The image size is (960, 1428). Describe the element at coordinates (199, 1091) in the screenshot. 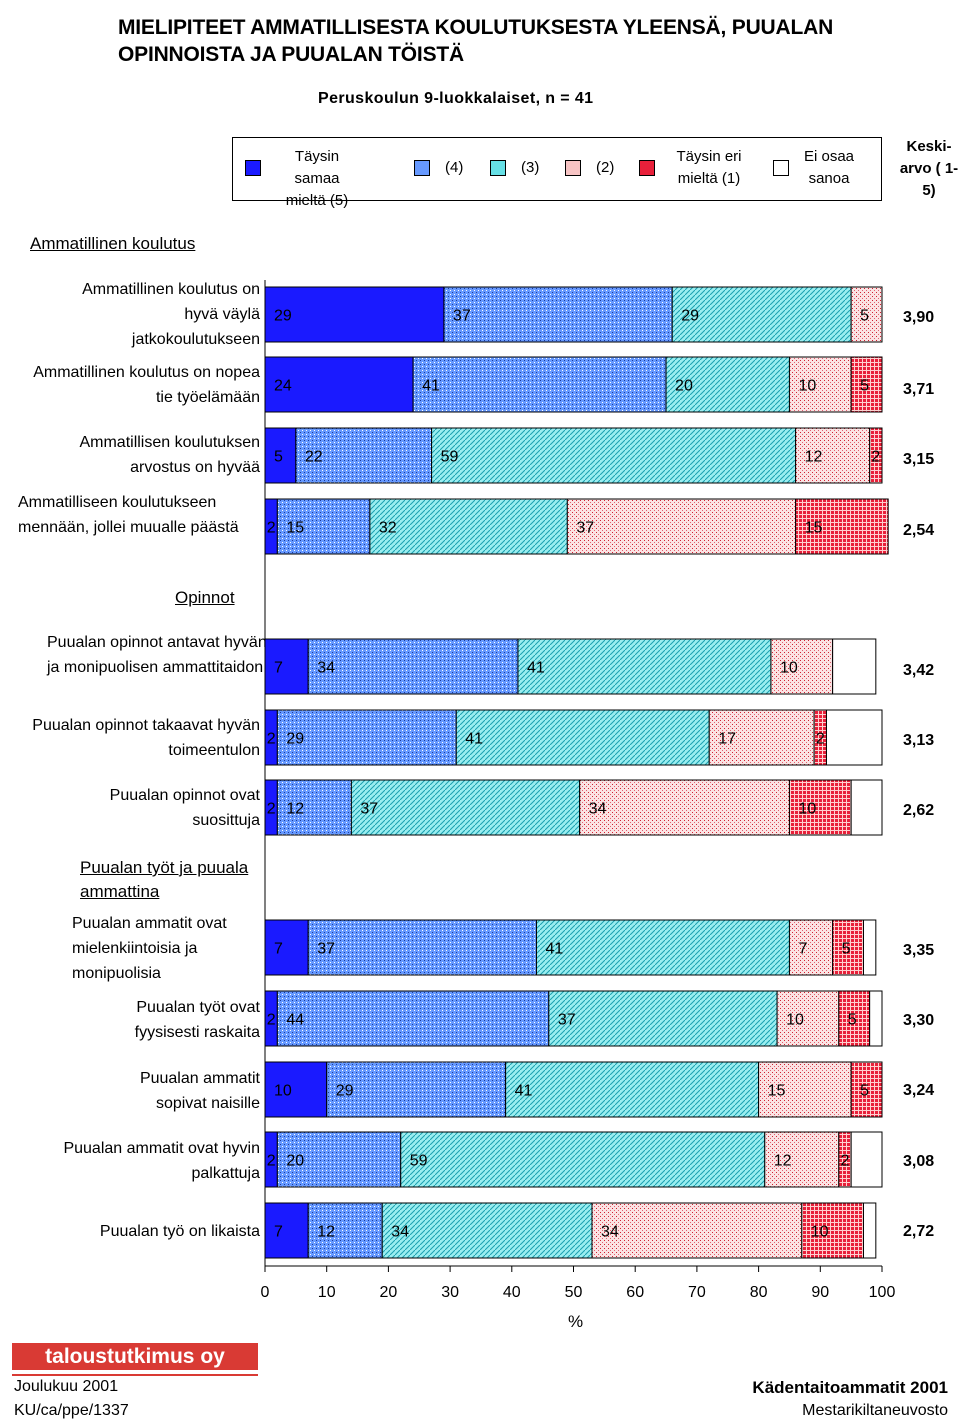

I see `row-label: Puualan ammatit sopivat naisille` at that location.